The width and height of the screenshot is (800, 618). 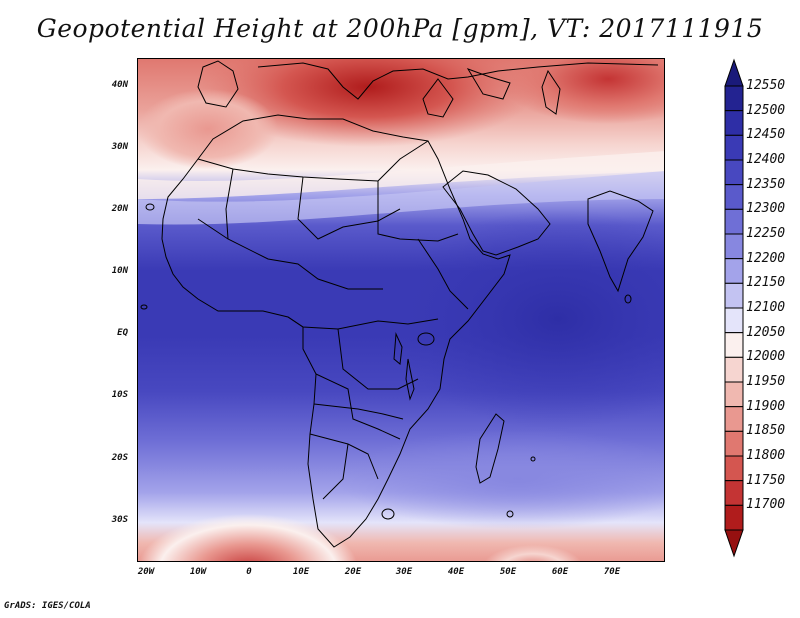 What do you see at coordinates (119, 458) in the screenshot?
I see `lat-tick-label: 20S` at bounding box center [119, 458].